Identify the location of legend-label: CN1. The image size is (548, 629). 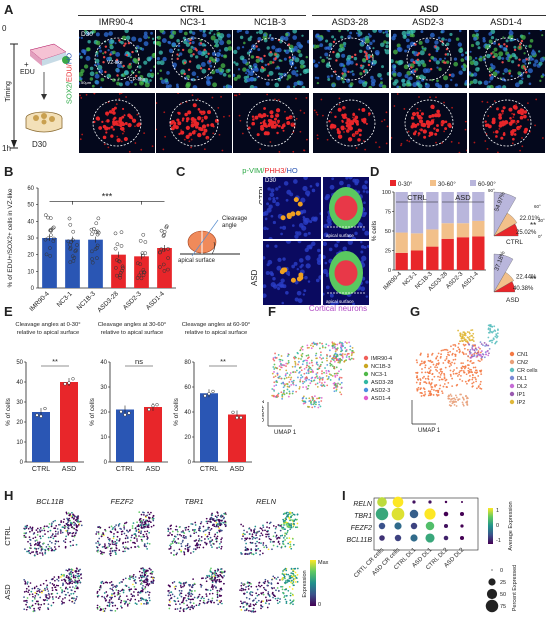
(522, 355).